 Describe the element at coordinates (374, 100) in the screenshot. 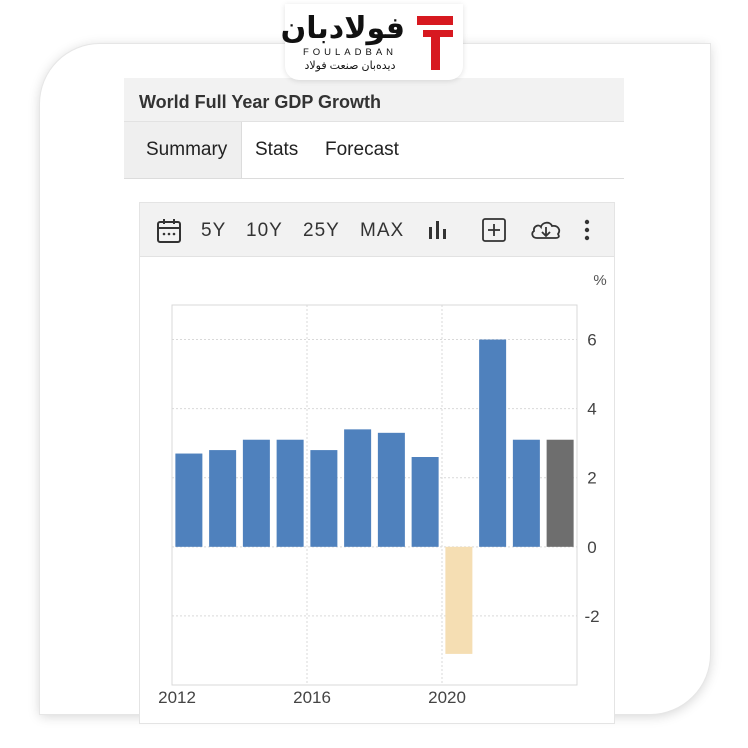

I see `page-title: World Full Year GDP Growth` at that location.